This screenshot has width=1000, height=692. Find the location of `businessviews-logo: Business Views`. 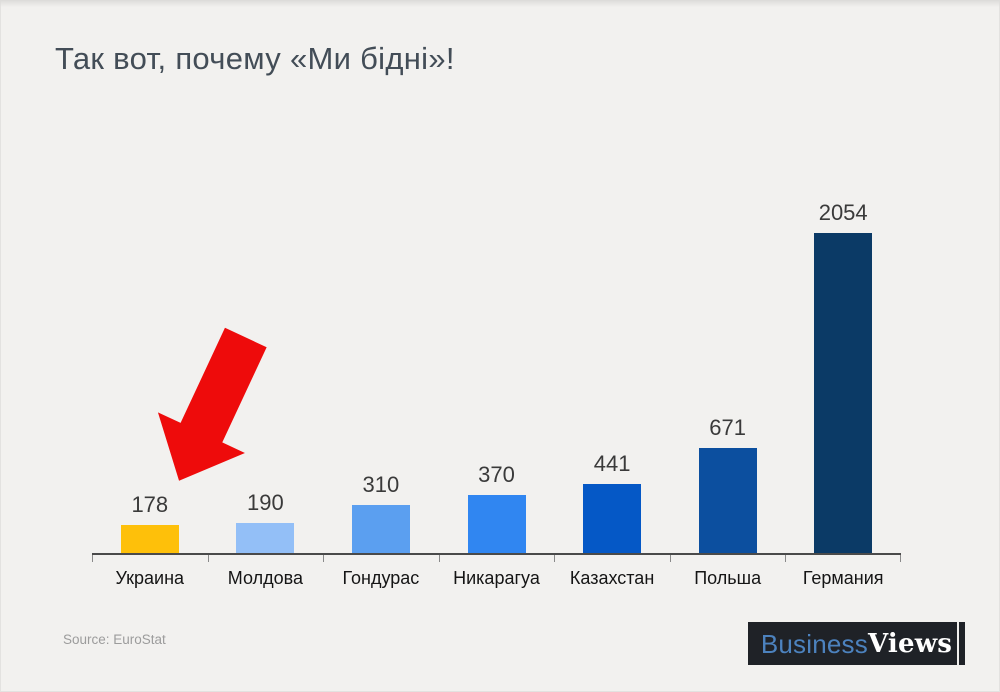

businessviews-logo: Business Views is located at coordinates (856, 643).